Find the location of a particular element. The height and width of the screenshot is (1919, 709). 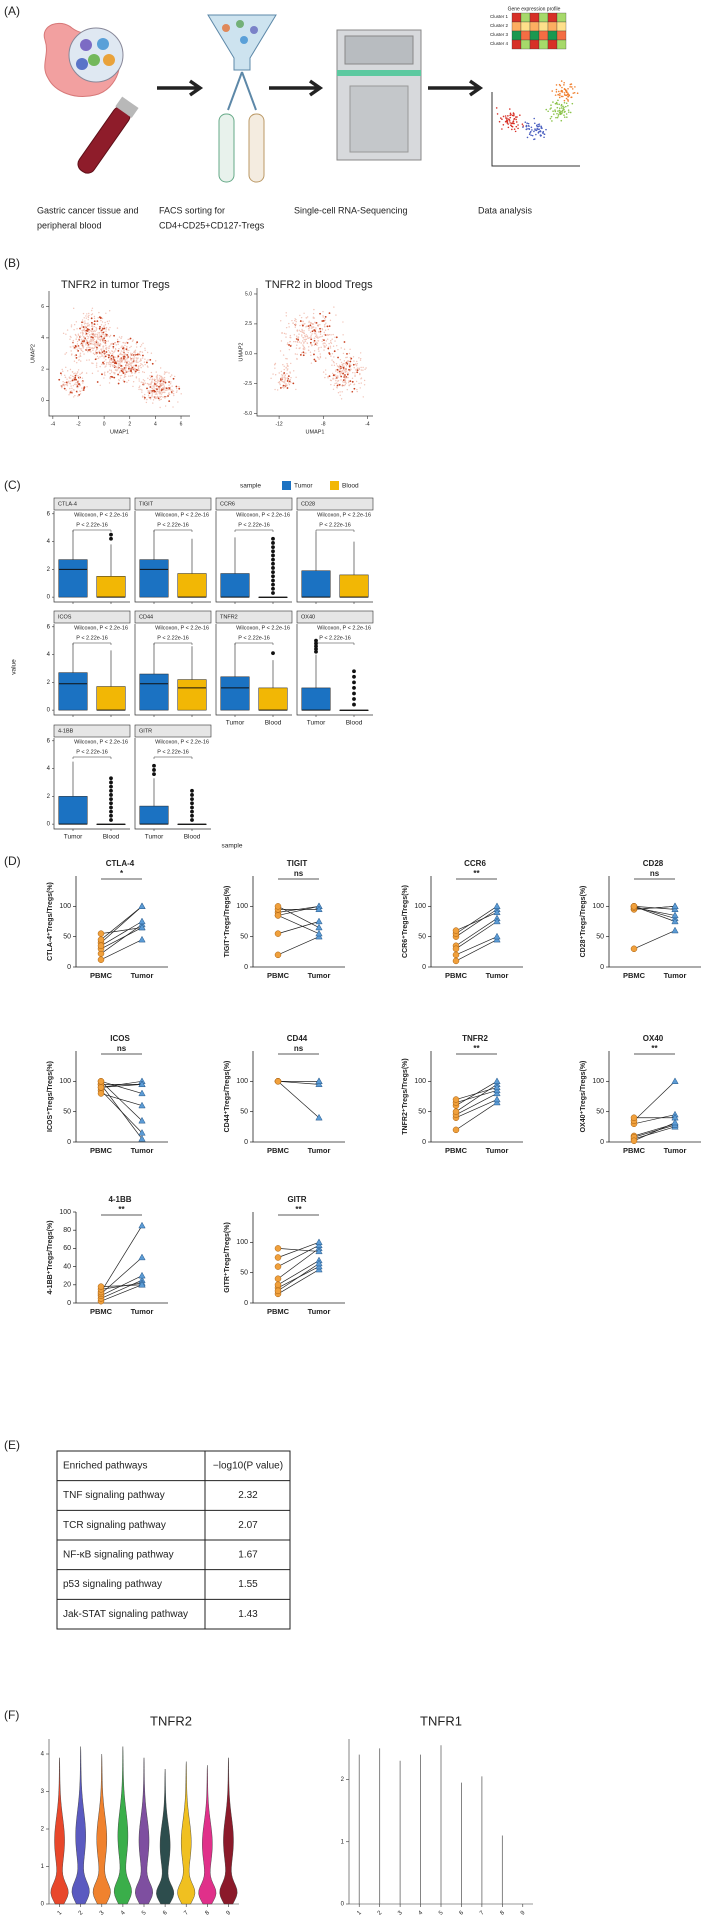

y-tick-label: -2.5 is located at coordinates (247, 384).